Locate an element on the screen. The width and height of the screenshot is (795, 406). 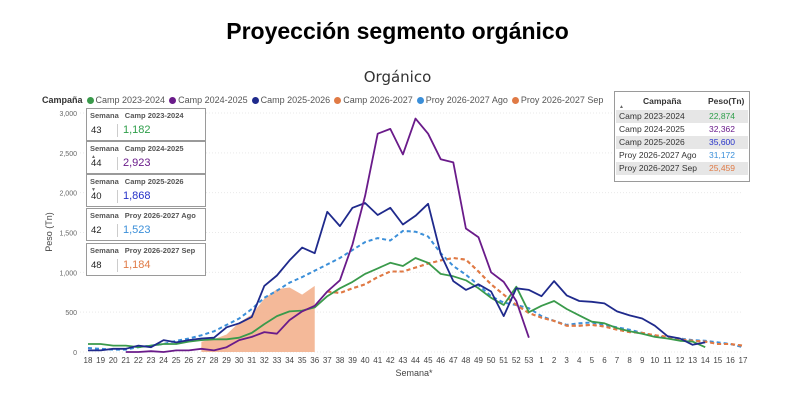
kpi-card: Semana Proy 2026-2027 Ago 42 1,523 is located at coordinates (146, 224).